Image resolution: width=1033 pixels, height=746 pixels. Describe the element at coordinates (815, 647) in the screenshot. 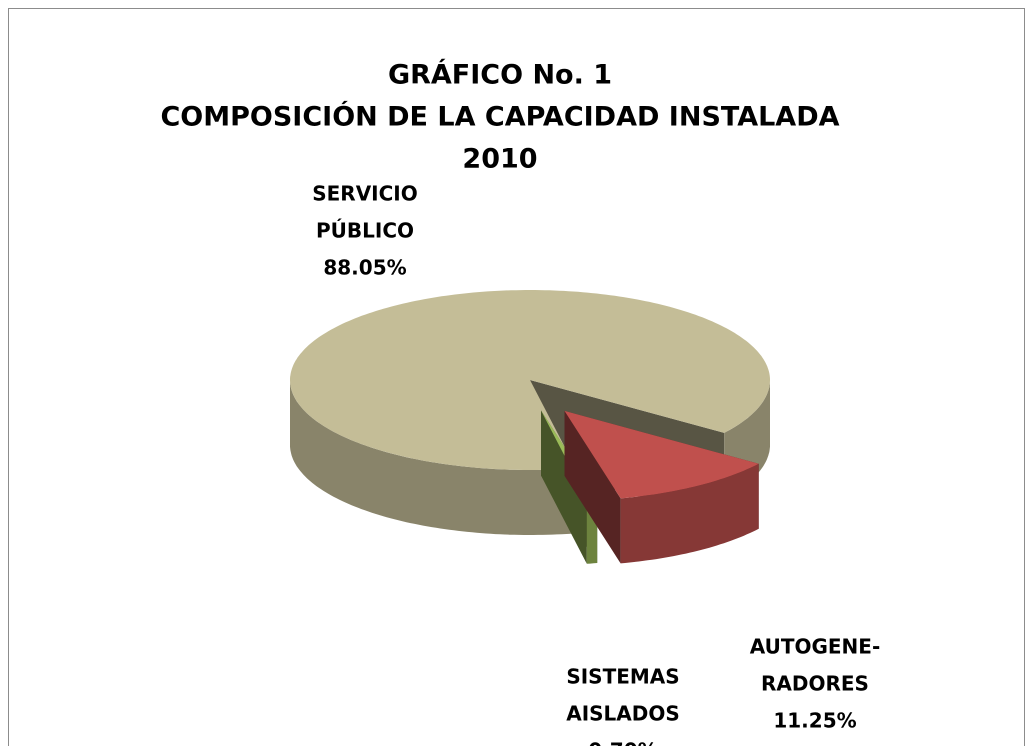

I see `slice-label: AUTOGENE-` at that location.